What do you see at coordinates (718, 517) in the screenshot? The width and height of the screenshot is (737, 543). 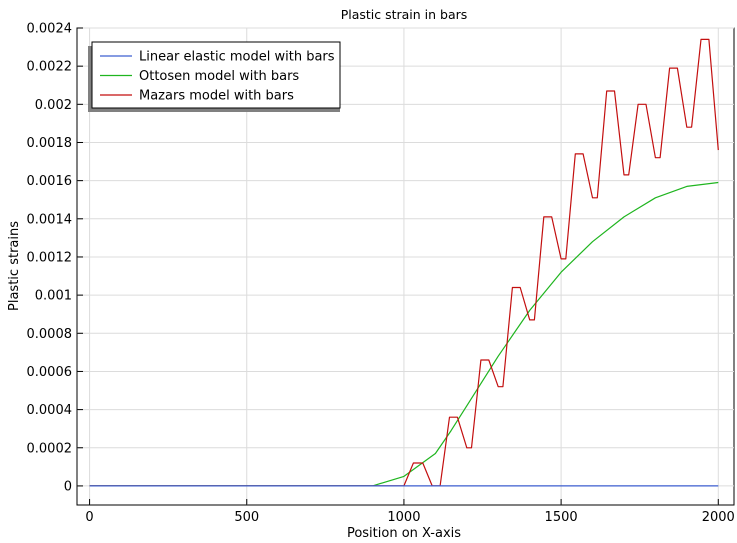 I see `x-tick-label: 2000` at bounding box center [718, 517].